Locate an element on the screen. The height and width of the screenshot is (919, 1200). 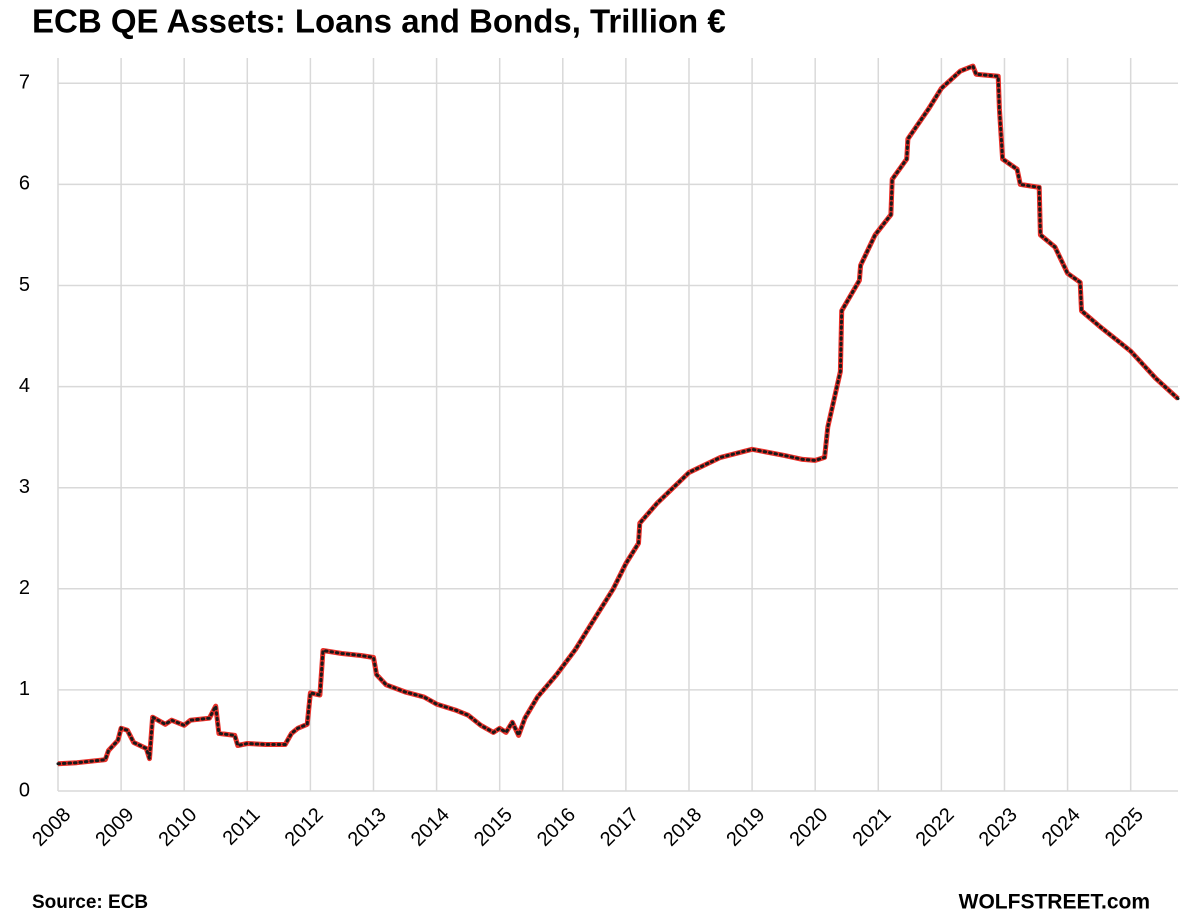
x-tick-label: 2013 is located at coordinates (367, 827).